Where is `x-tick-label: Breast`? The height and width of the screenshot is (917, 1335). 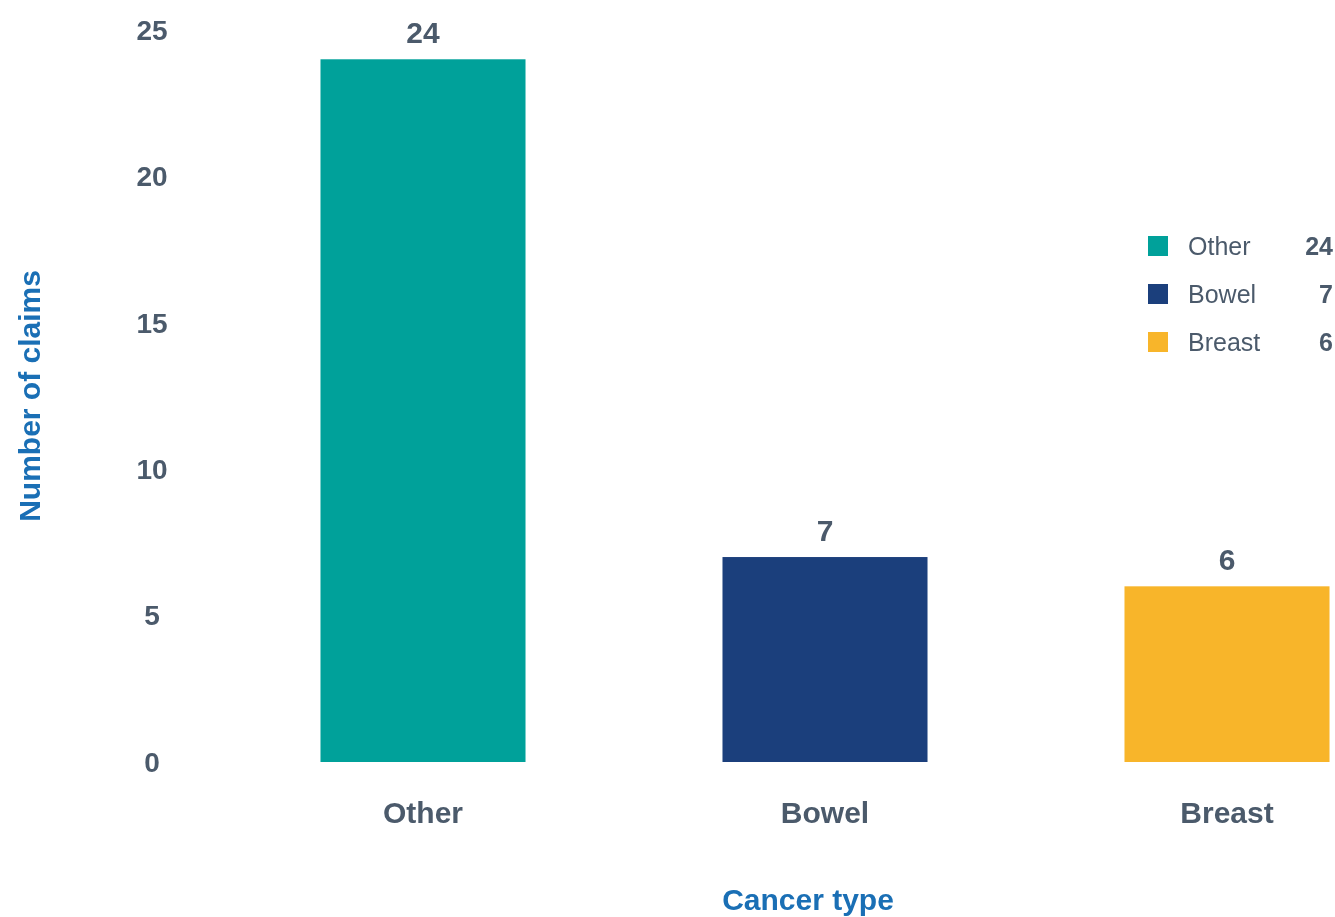
x-tick-label: Breast is located at coordinates (1227, 812).